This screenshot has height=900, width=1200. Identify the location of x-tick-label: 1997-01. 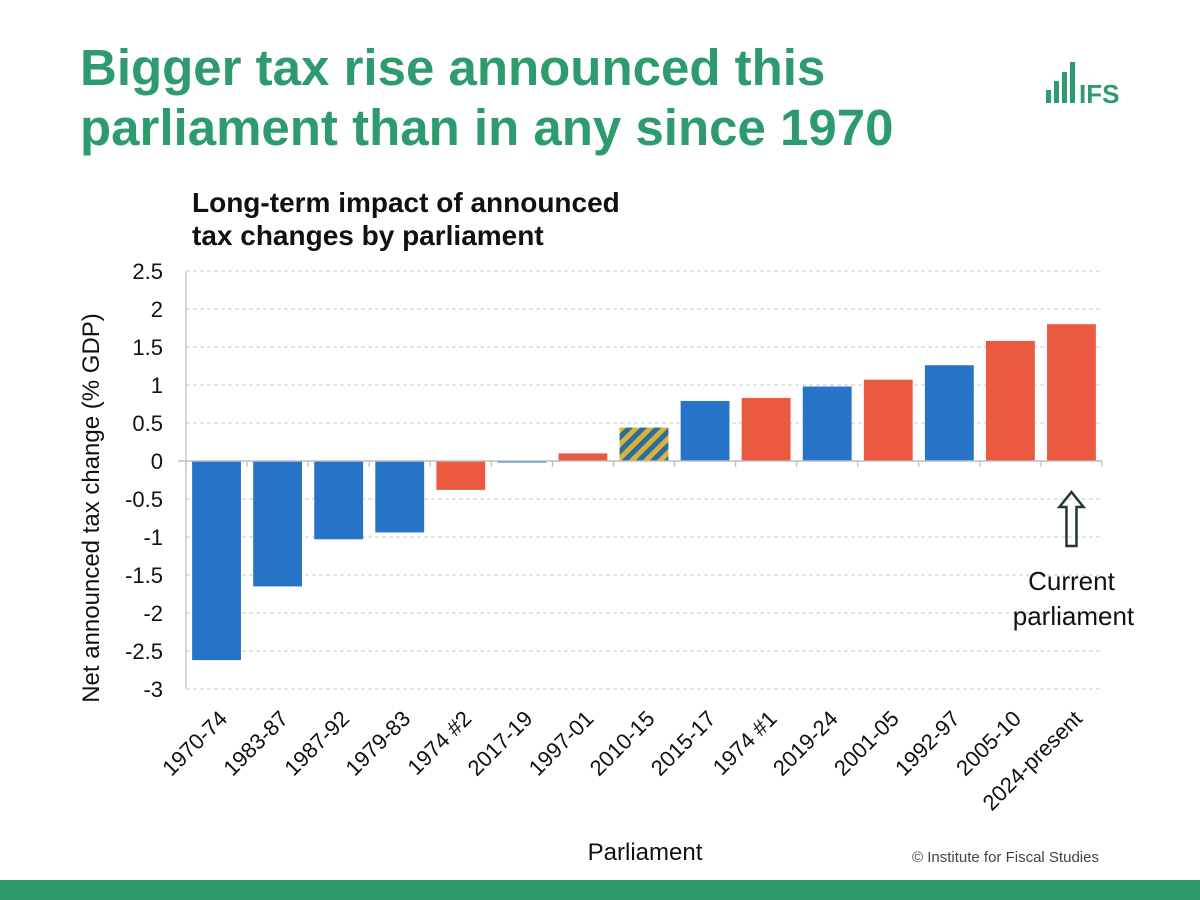
(561, 743).